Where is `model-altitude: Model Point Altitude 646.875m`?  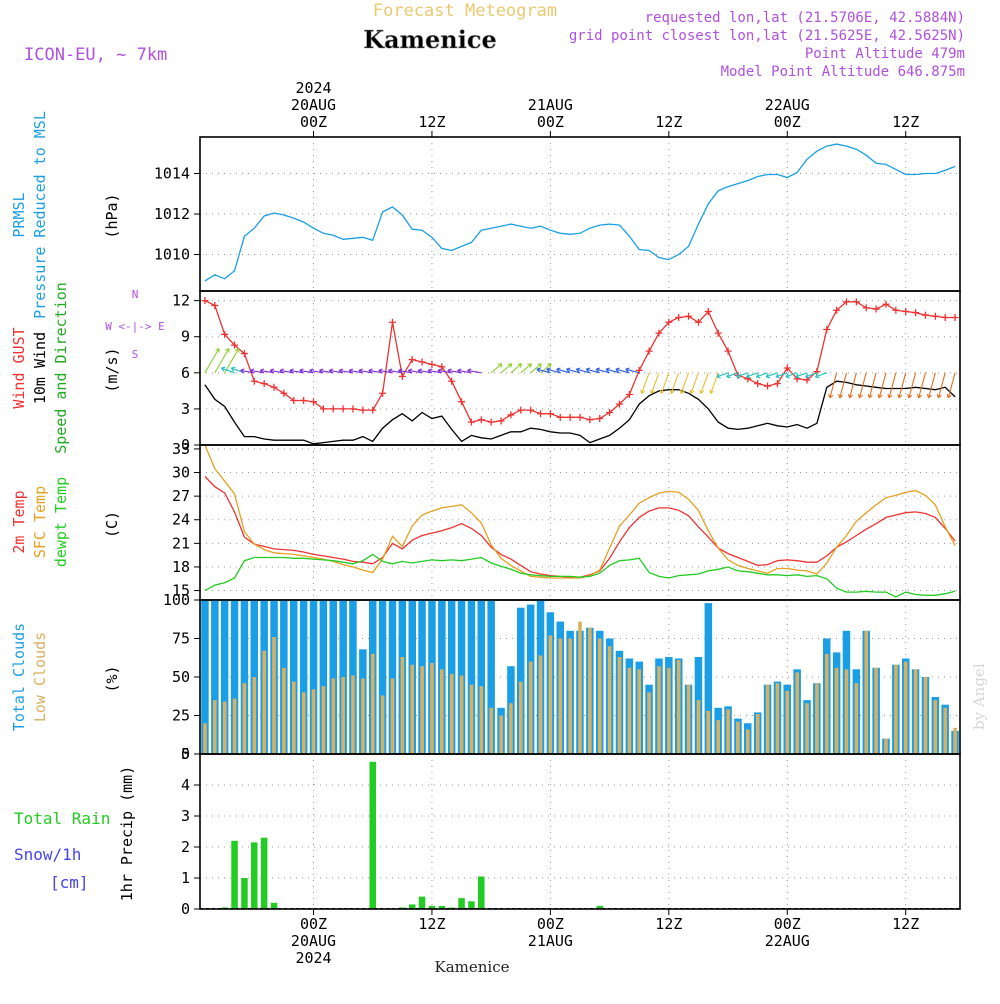
model-altitude: Model Point Altitude 646.875m is located at coordinates (843, 72).